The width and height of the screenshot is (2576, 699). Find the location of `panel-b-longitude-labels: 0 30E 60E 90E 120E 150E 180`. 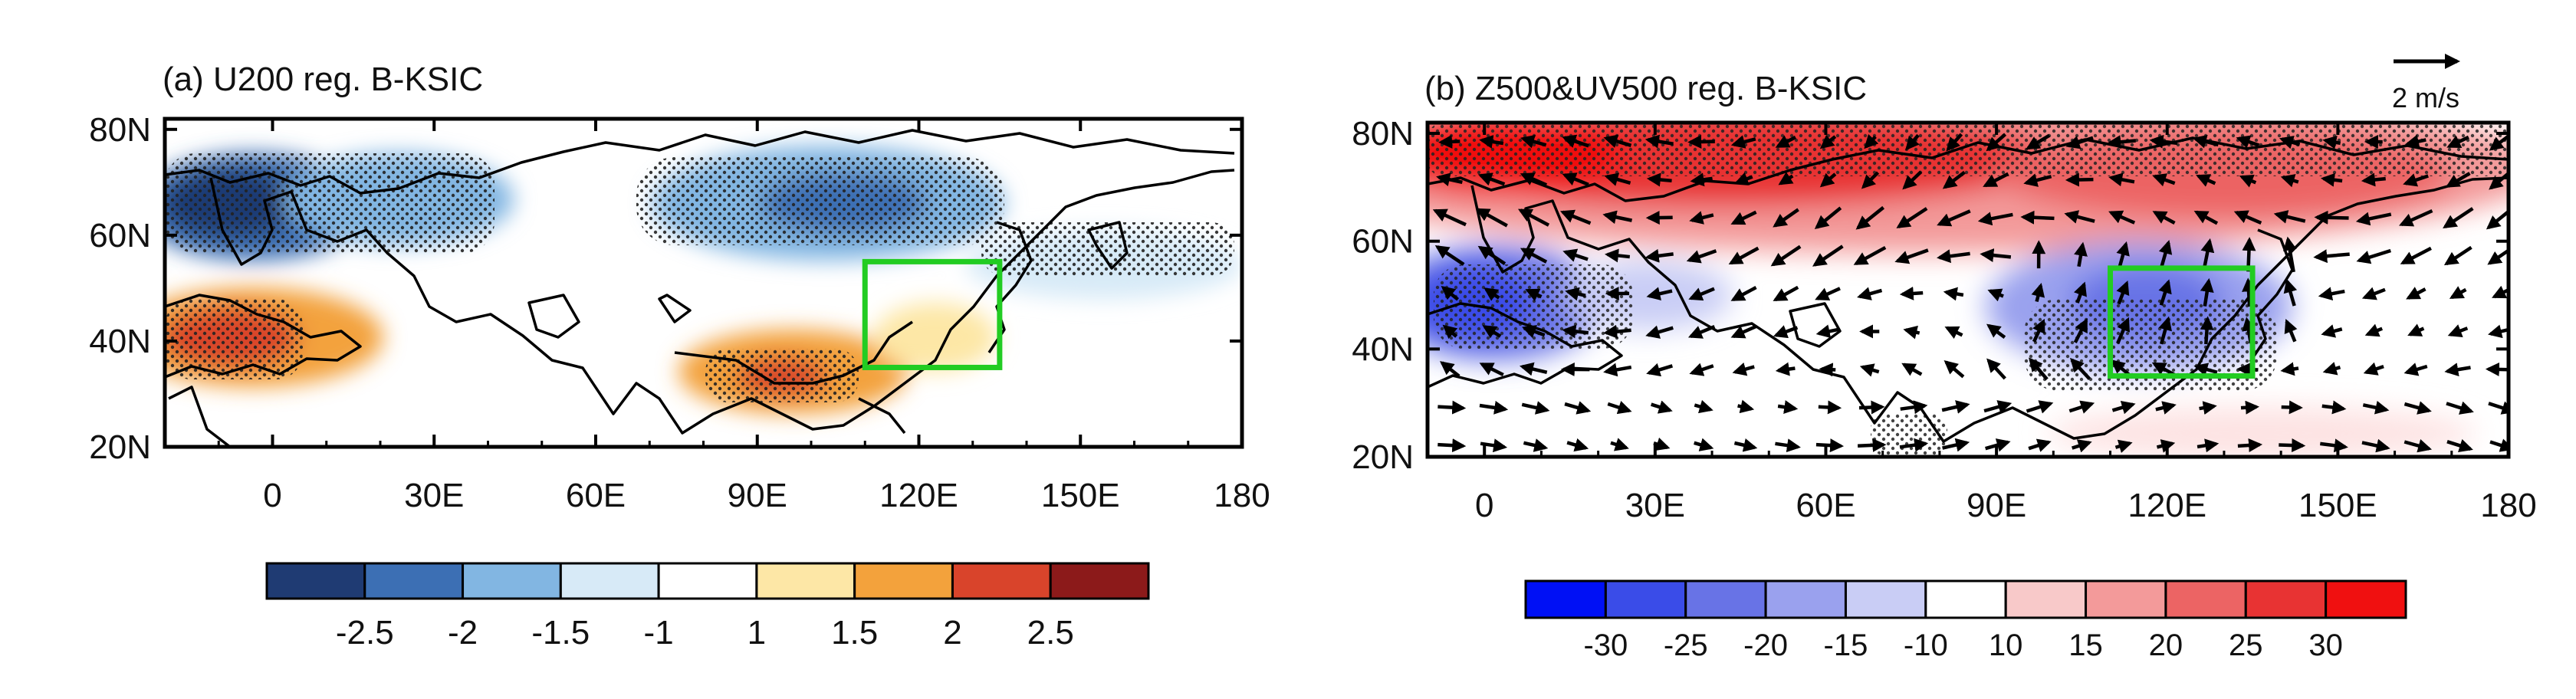

panel-b-longitude-labels: 0 30E 60E 90E 120E 150E 180 is located at coordinates (2006, 505).